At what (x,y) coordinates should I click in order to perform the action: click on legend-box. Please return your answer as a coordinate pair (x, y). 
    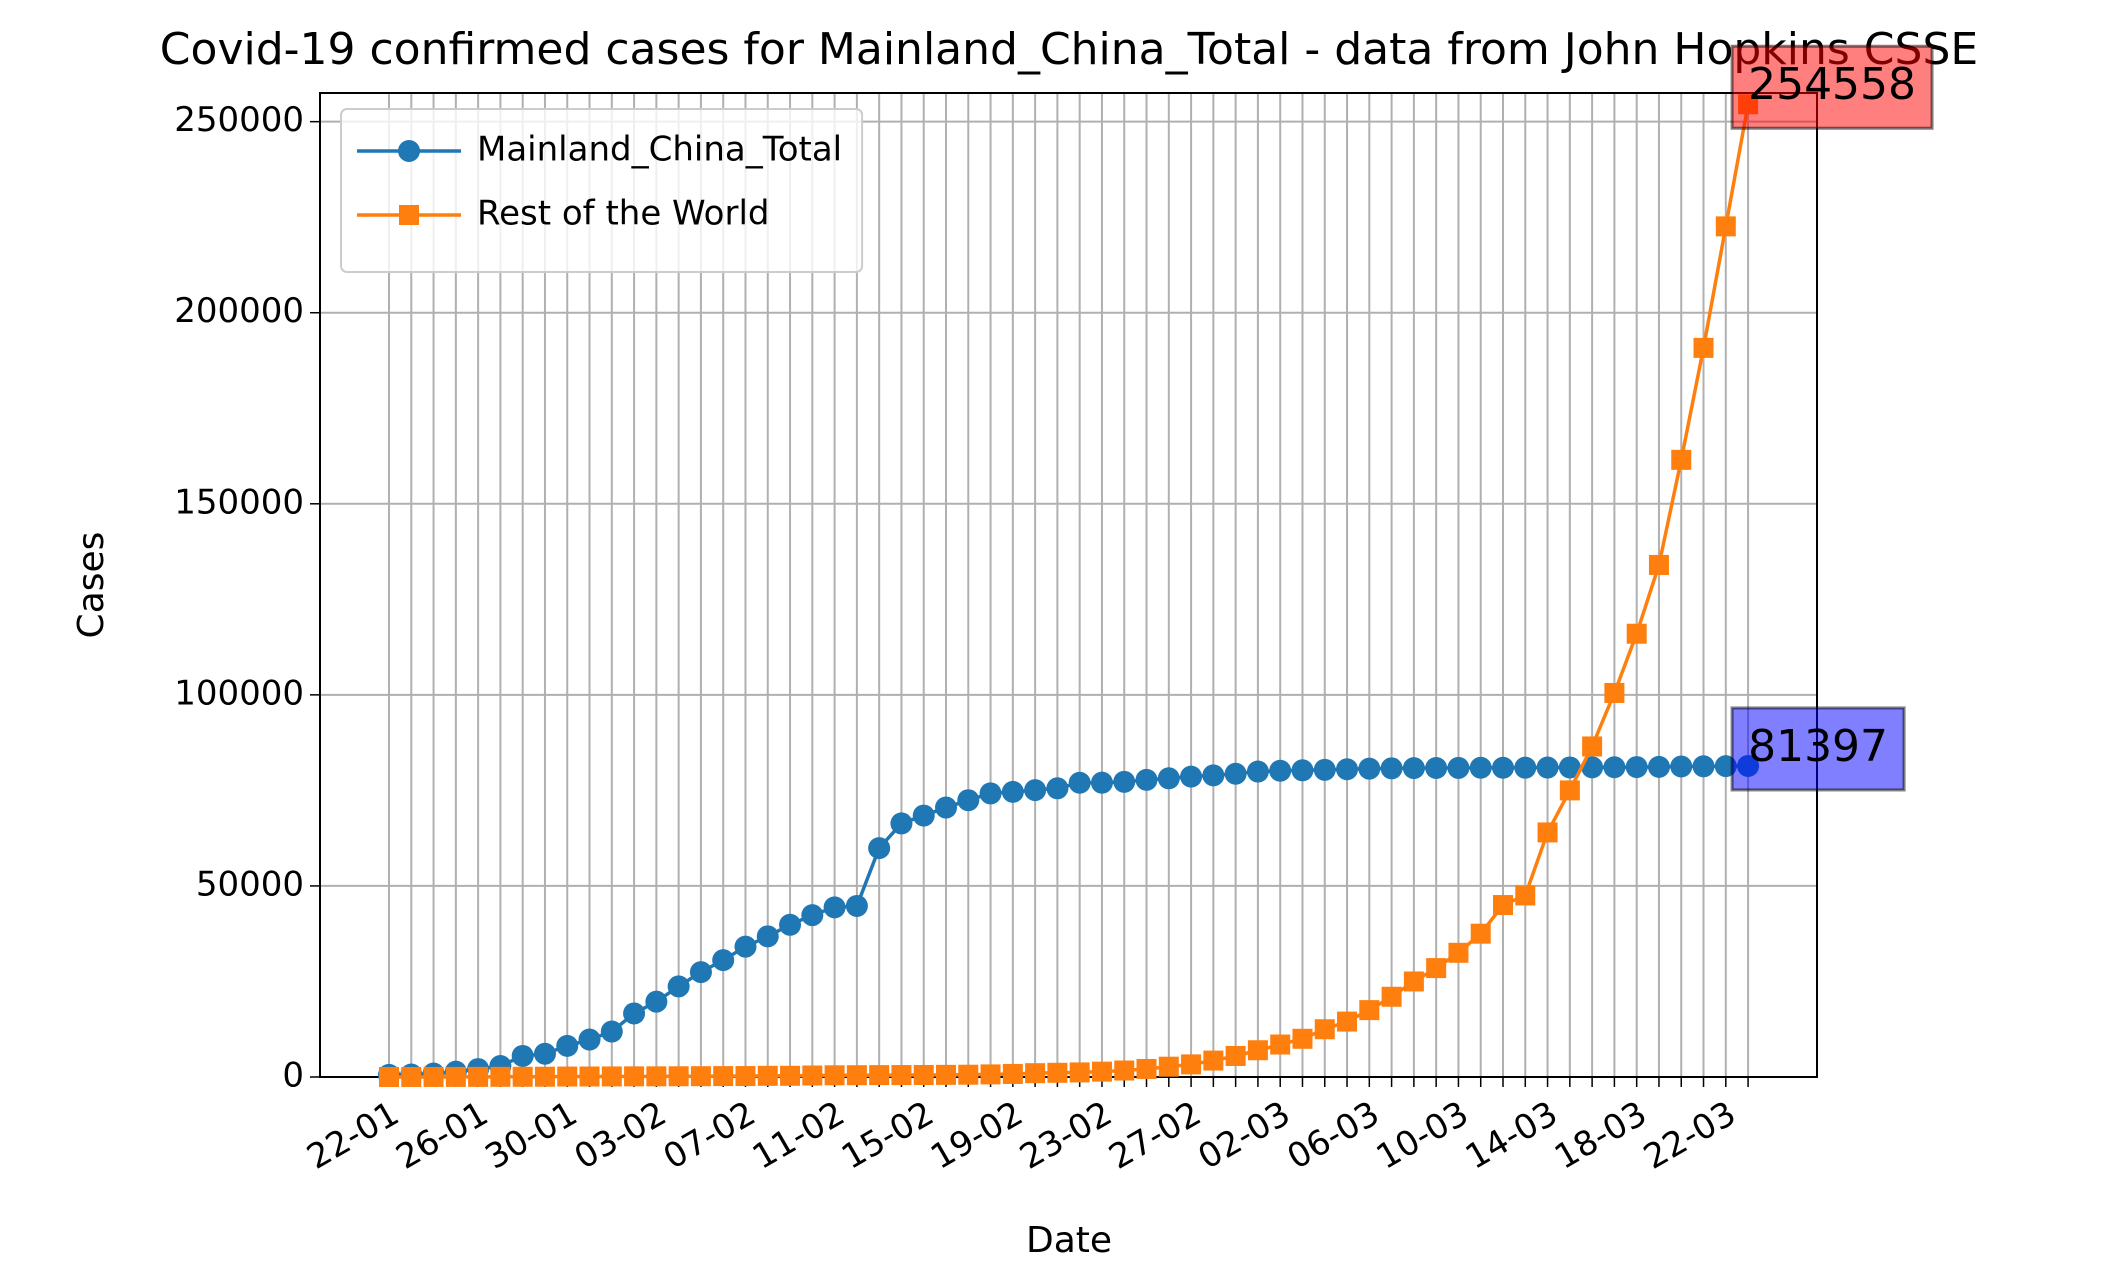
    Looking at the image, I should click on (602, 190).